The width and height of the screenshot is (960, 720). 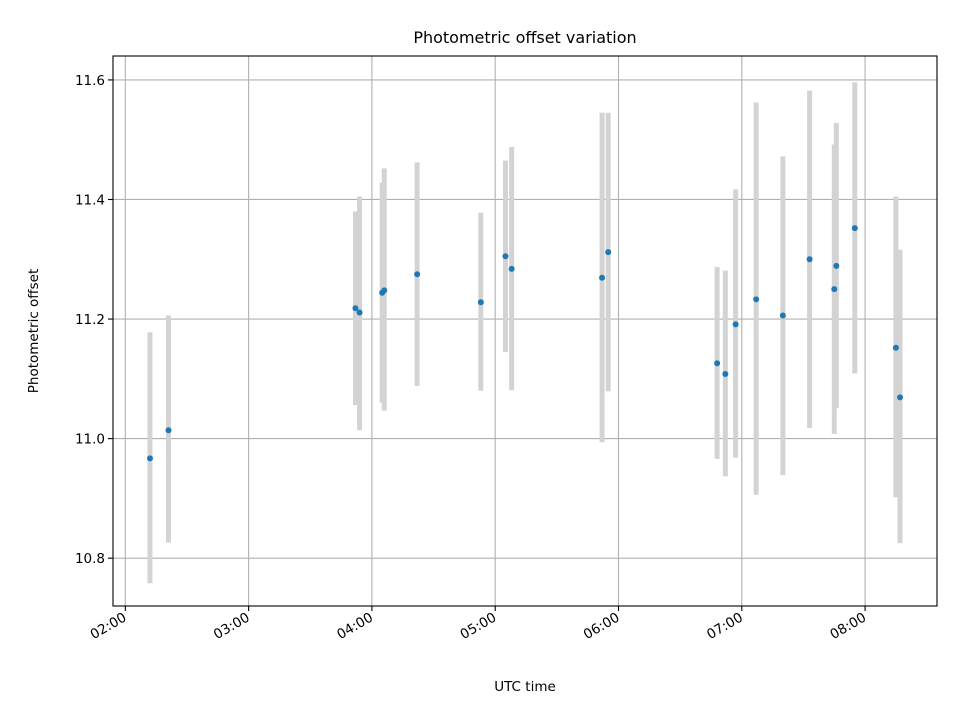 I want to click on chart-title: Photometric offset variation, so click(x=524, y=37).